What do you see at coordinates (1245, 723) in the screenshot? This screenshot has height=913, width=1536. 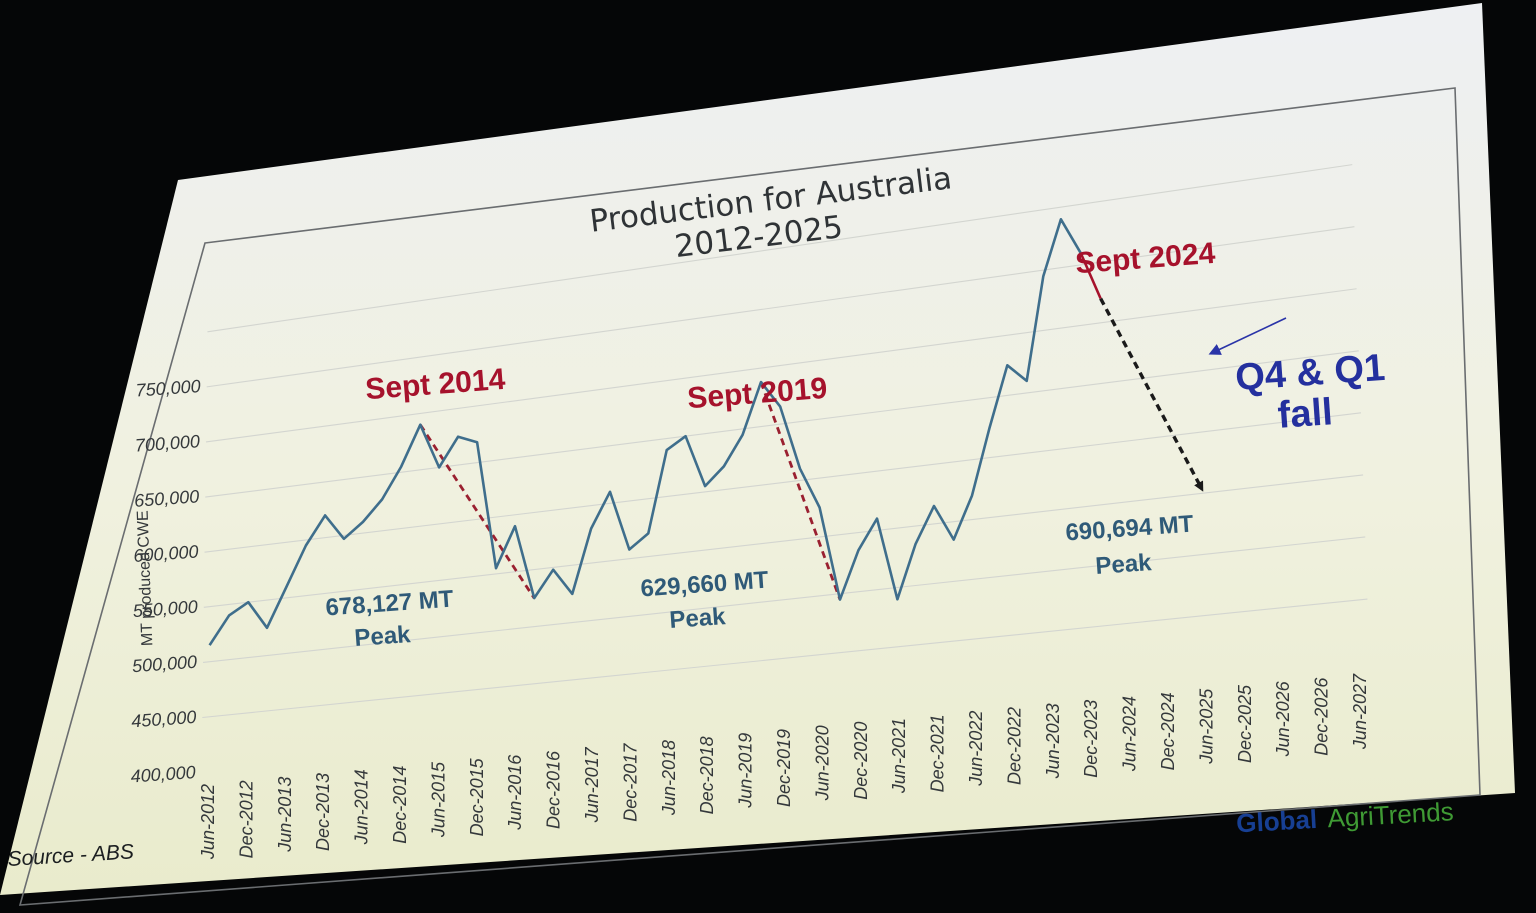 I see `x-tick-label: Dec-2025` at bounding box center [1245, 723].